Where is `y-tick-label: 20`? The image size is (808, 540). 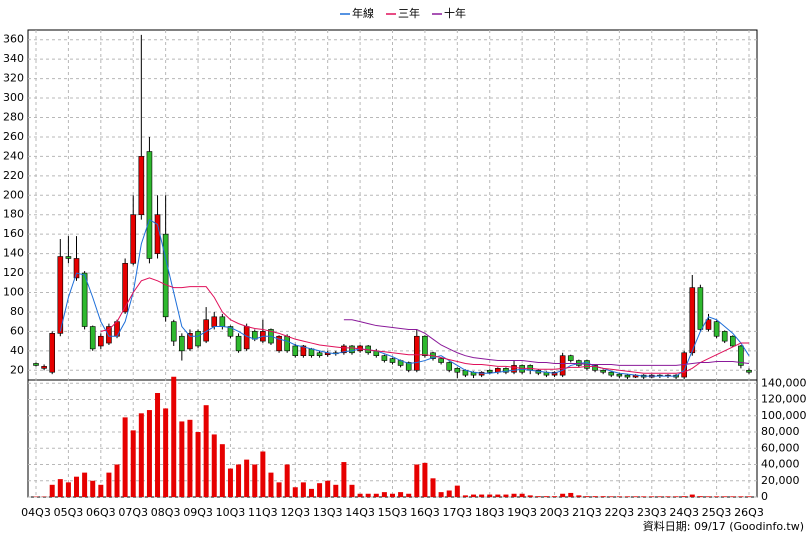
y-tick-label: 20 is located at coordinates (17, 369).